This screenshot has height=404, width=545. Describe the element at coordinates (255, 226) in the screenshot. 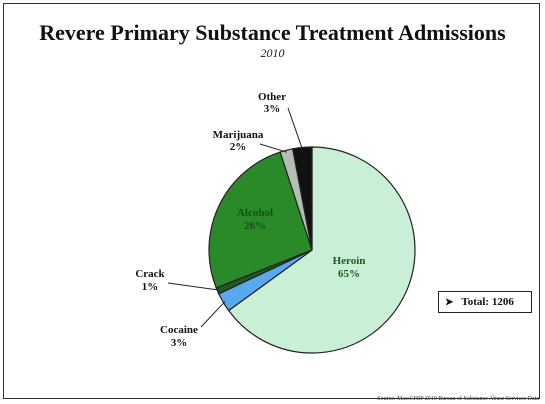

I see `slice-pct-alcohol: 26%` at that location.